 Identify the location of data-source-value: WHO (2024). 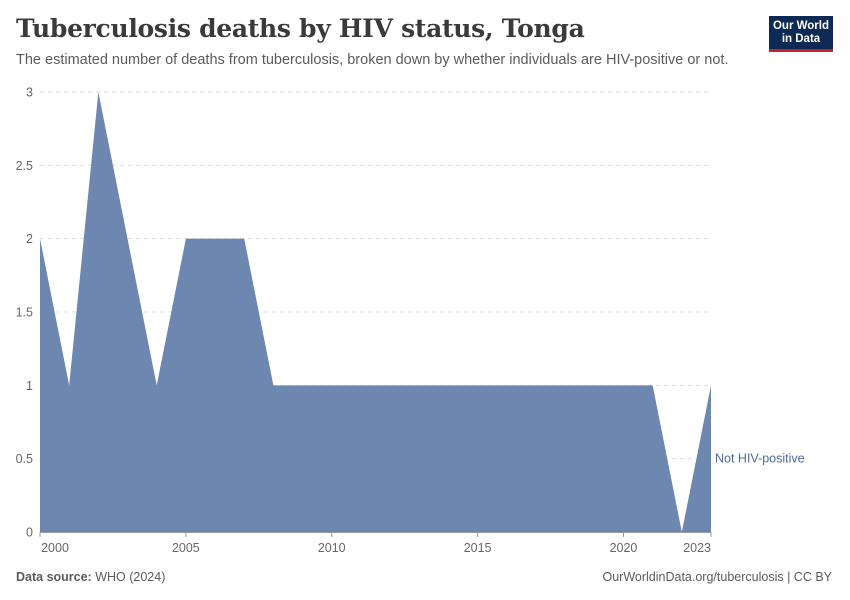
(130, 577).